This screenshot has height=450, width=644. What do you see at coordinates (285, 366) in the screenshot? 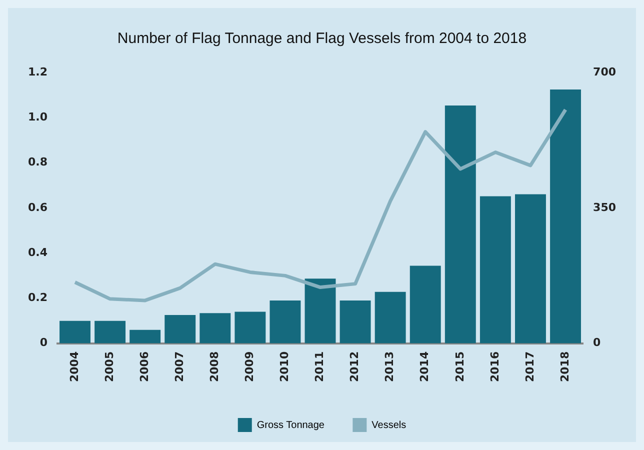
I see `x-tick-label: 2010` at bounding box center [285, 366].